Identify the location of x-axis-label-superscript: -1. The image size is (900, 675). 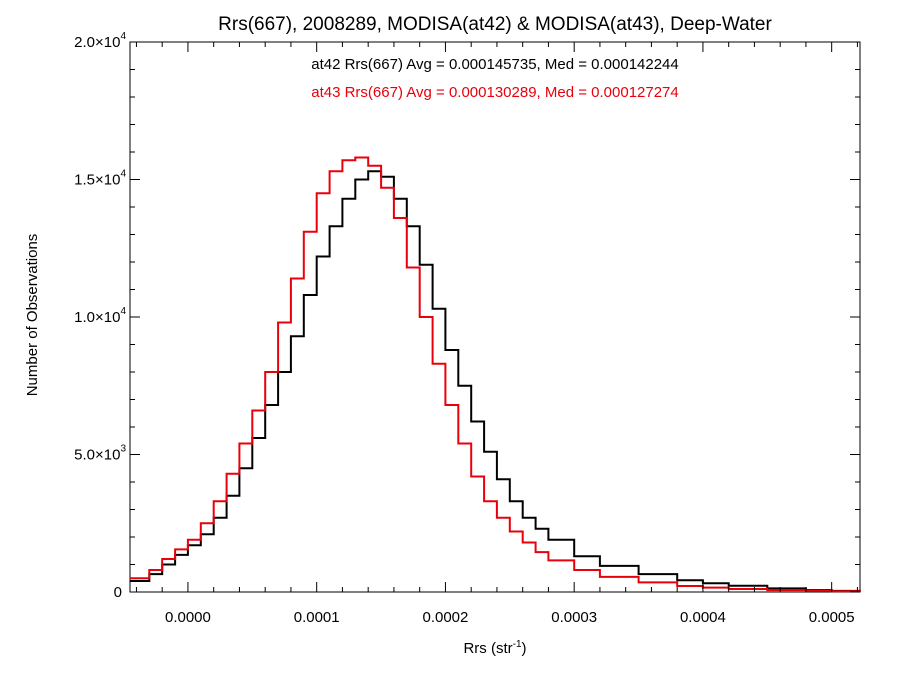
(517, 644).